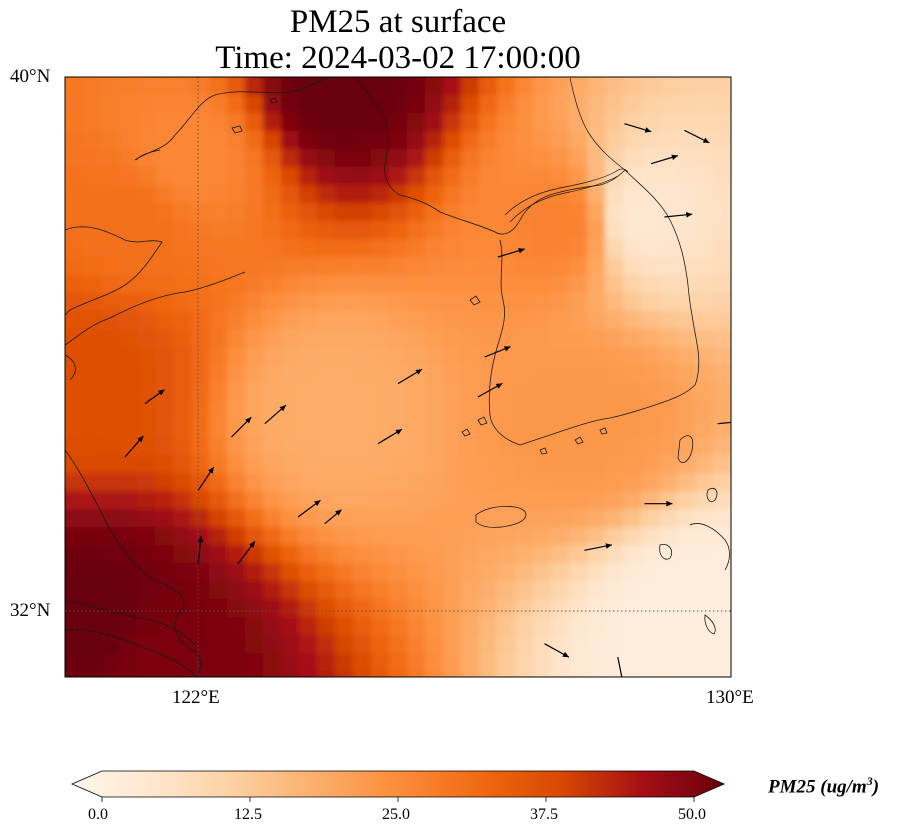 The width and height of the screenshot is (905, 836). What do you see at coordinates (200, 549) in the screenshot?
I see `wind-arrow` at bounding box center [200, 549].